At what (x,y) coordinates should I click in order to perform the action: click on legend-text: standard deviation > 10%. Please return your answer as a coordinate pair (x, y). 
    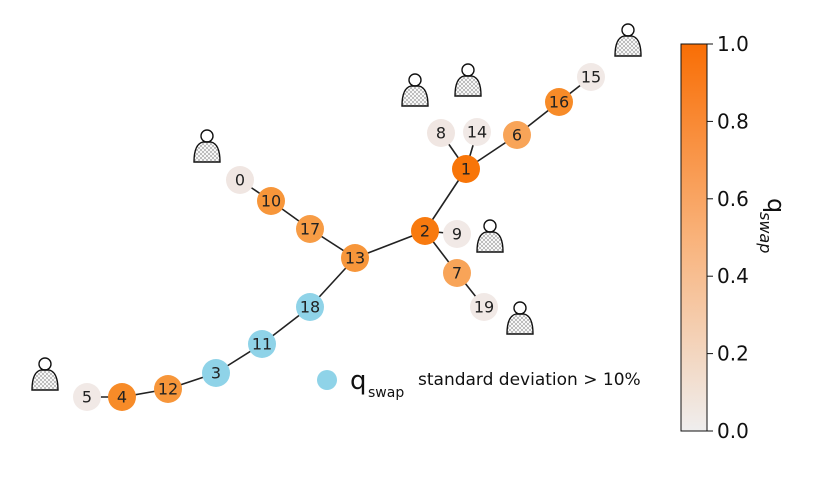
    Looking at the image, I should click on (529, 380).